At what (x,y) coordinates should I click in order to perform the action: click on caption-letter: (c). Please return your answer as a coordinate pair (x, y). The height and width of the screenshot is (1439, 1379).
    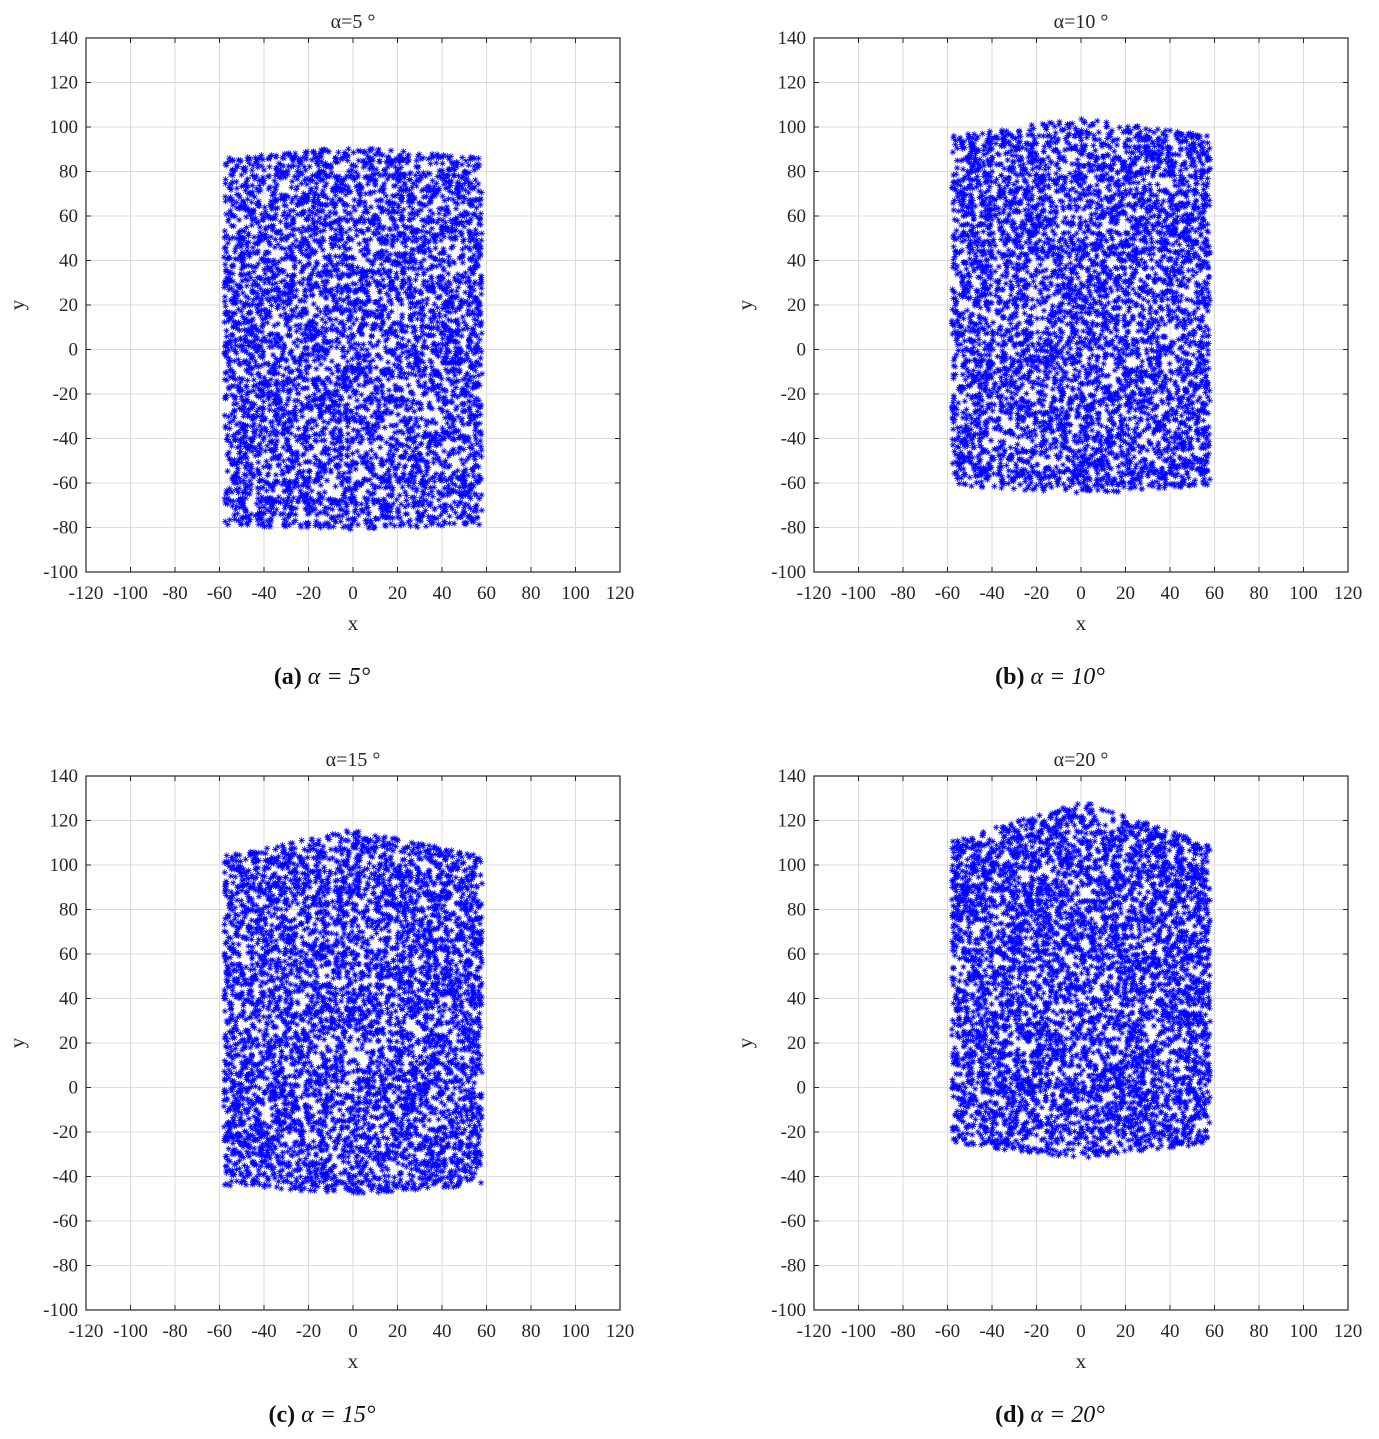
    Looking at the image, I should click on (281, 1415).